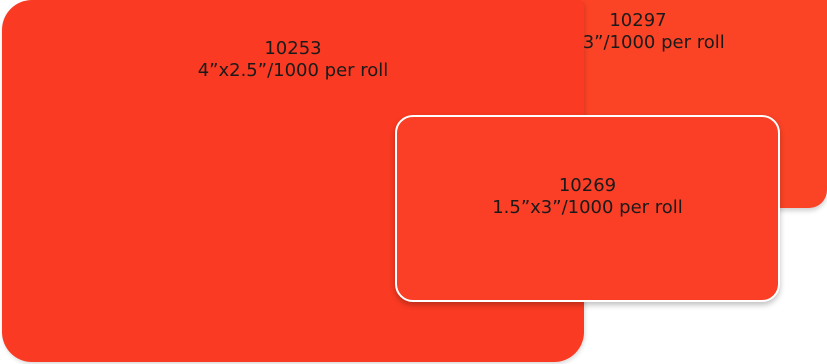 This screenshot has height=364, width=827. Describe the element at coordinates (293, 48) in the screenshot. I see `label-code: 10253` at that location.